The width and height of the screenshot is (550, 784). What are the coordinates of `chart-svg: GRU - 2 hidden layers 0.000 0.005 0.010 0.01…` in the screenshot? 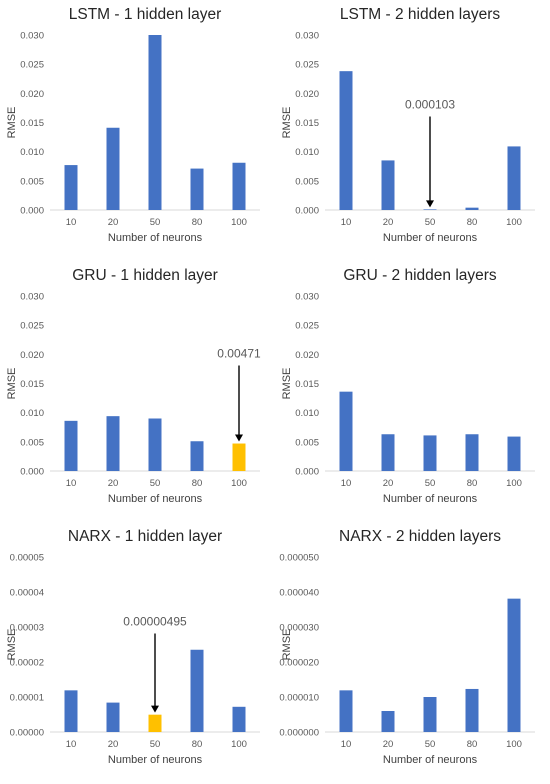 It's located at (408, 386).